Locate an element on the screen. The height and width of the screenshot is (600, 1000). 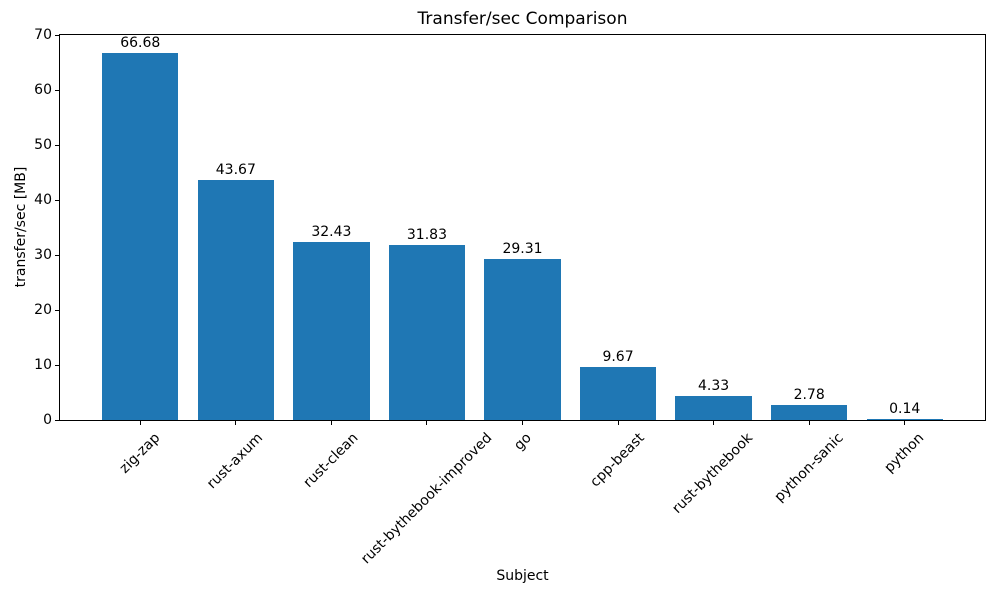
bar-value-label: 0.14 is located at coordinates (905, 409).